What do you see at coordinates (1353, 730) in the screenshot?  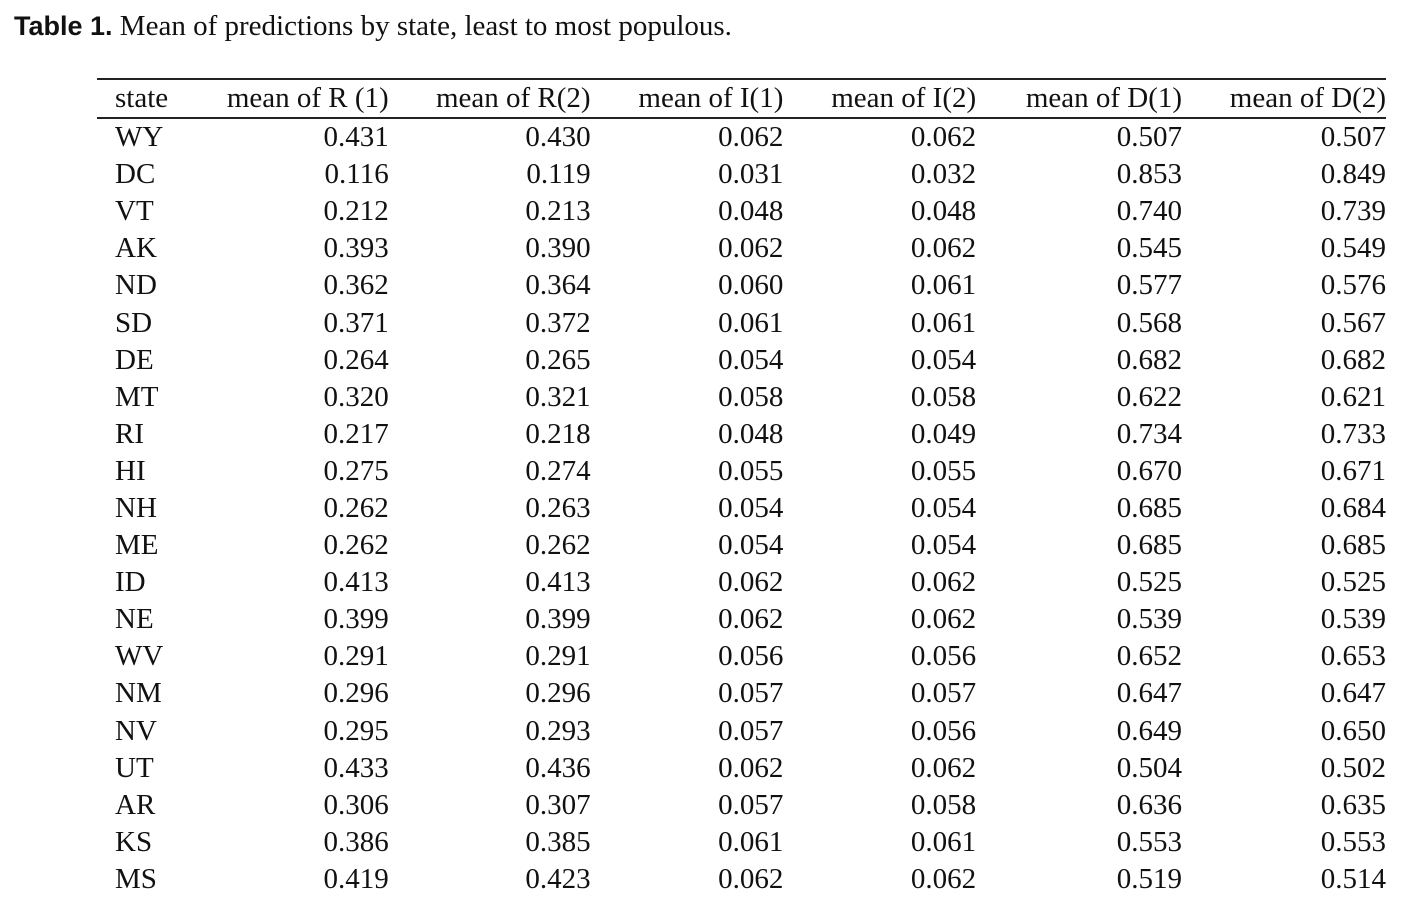 I see `cell-mean-d2: 0.650` at bounding box center [1353, 730].